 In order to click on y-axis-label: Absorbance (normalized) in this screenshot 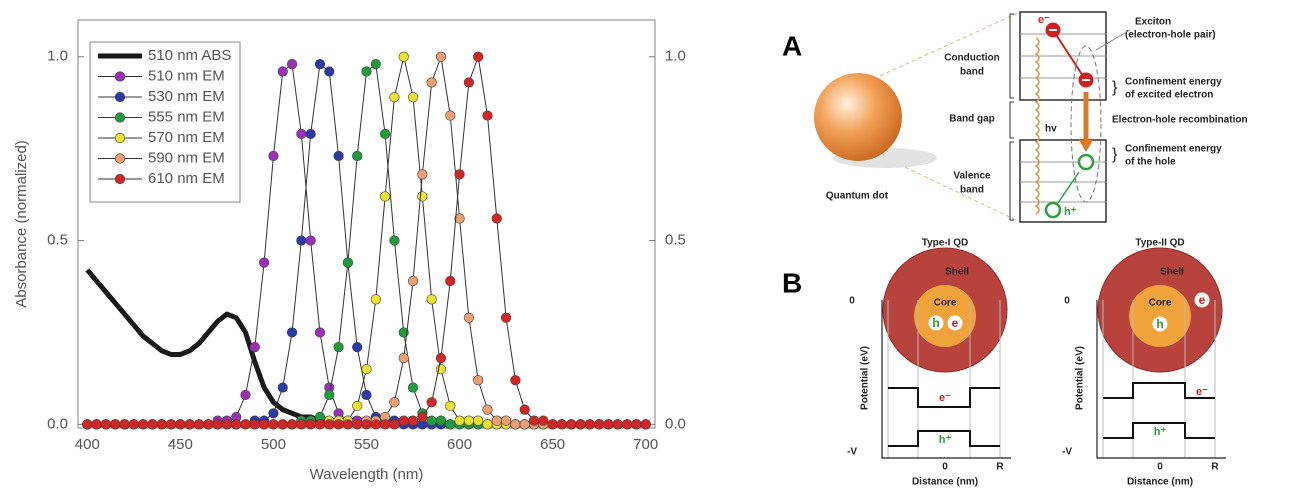, I will do `click(21, 224)`.